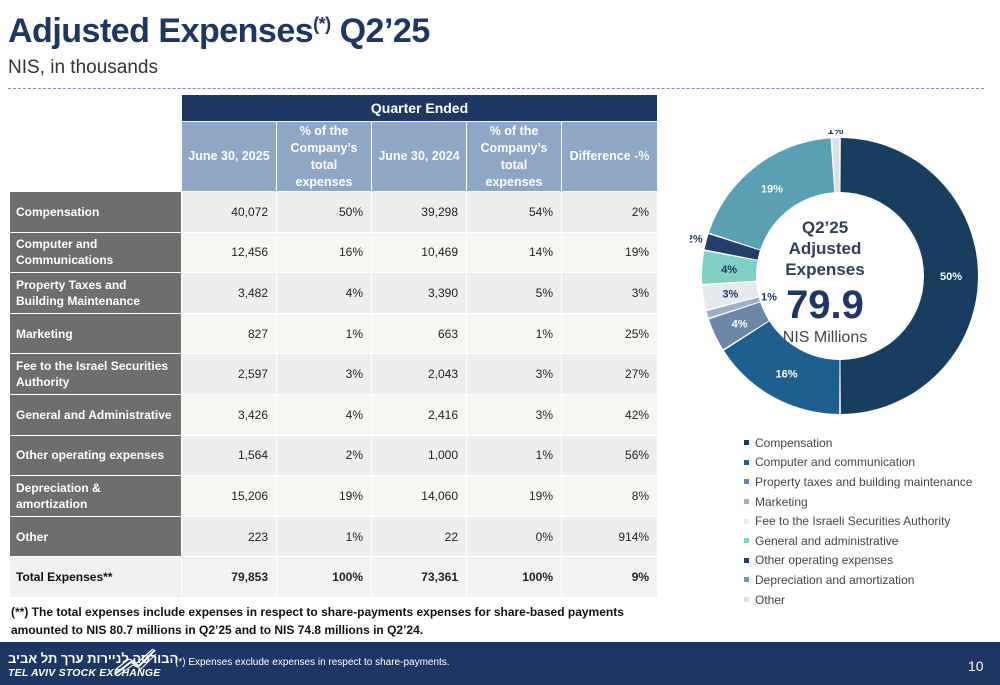 The image size is (1000, 685). What do you see at coordinates (514, 536) in the screenshot?
I see `table-cell: 0%` at bounding box center [514, 536].